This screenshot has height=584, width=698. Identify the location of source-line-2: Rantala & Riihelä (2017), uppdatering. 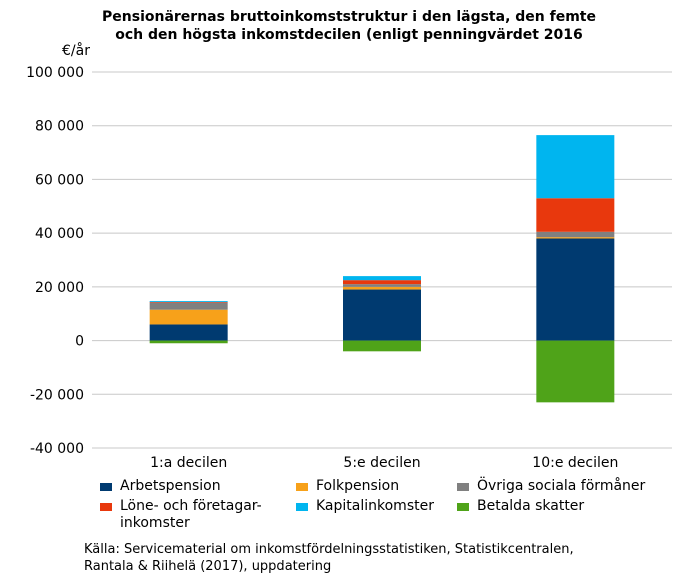
(208, 566).